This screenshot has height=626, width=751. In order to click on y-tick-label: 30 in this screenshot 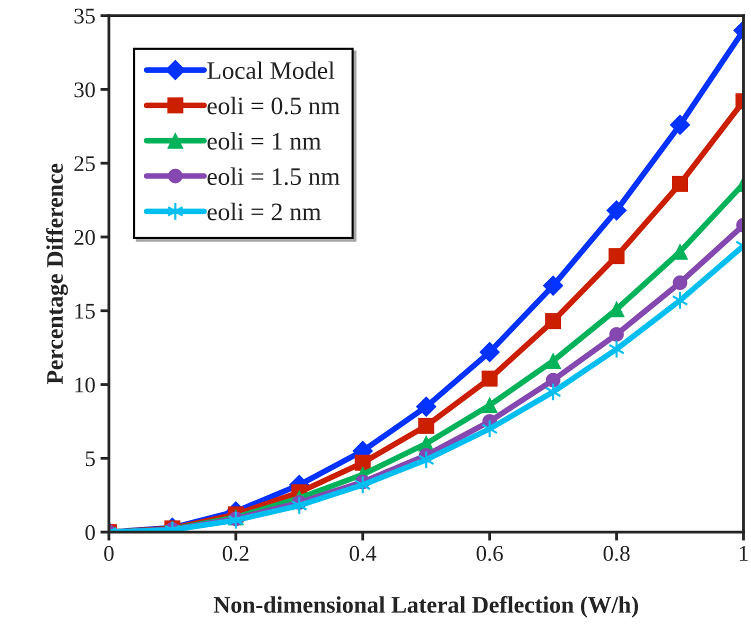, I will do `click(84, 90)`.